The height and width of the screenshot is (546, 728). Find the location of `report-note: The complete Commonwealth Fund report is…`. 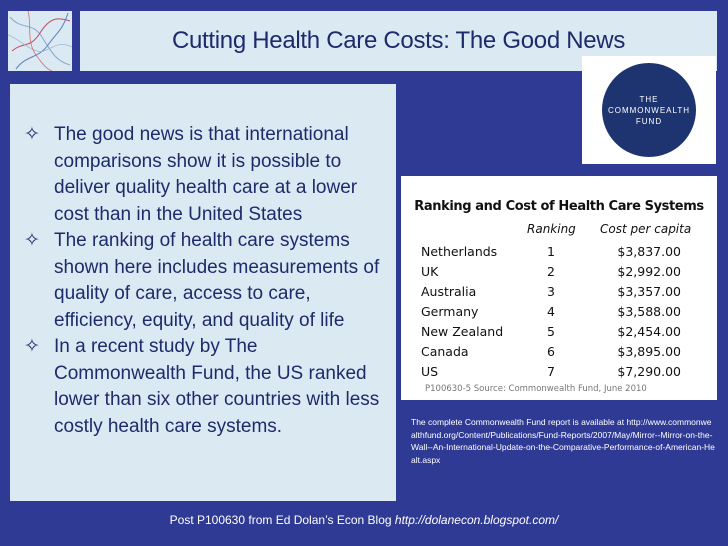

report-note: The complete Commonwealth Fund report is… is located at coordinates (563, 441).